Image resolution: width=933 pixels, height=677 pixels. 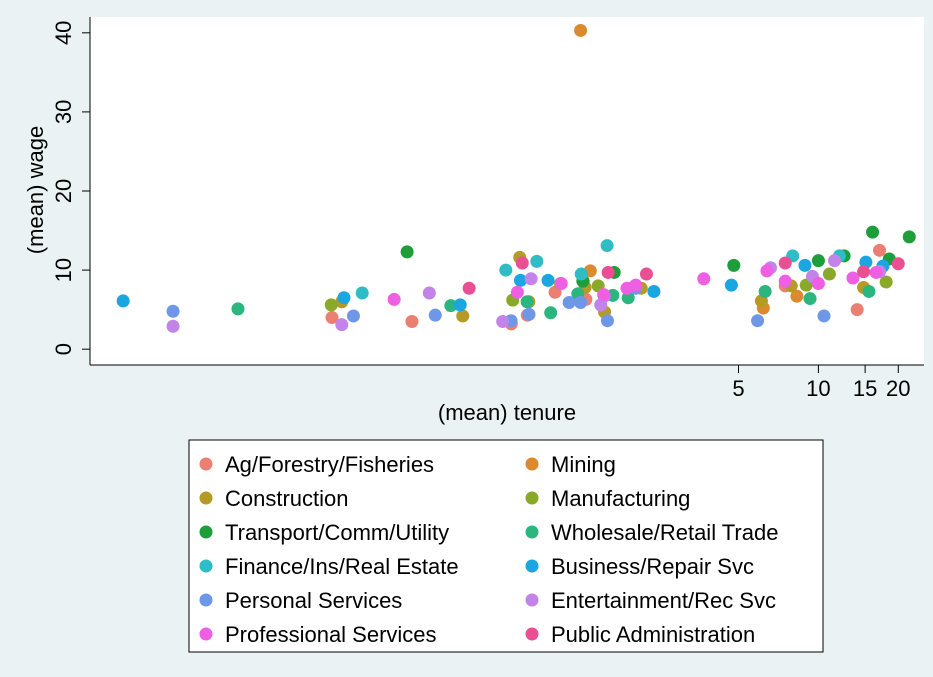 I want to click on y-axis-ticks: 0 10 20 30 40, so click(x=70, y=188).